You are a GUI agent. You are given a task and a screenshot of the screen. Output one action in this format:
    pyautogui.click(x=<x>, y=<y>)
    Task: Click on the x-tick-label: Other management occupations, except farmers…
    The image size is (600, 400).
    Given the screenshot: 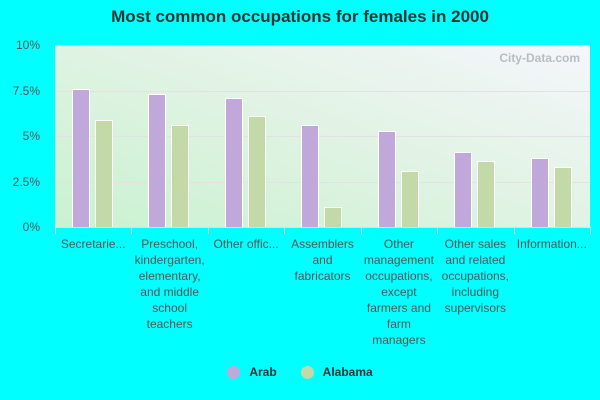 What is the action you would take?
    pyautogui.click(x=398, y=292)
    